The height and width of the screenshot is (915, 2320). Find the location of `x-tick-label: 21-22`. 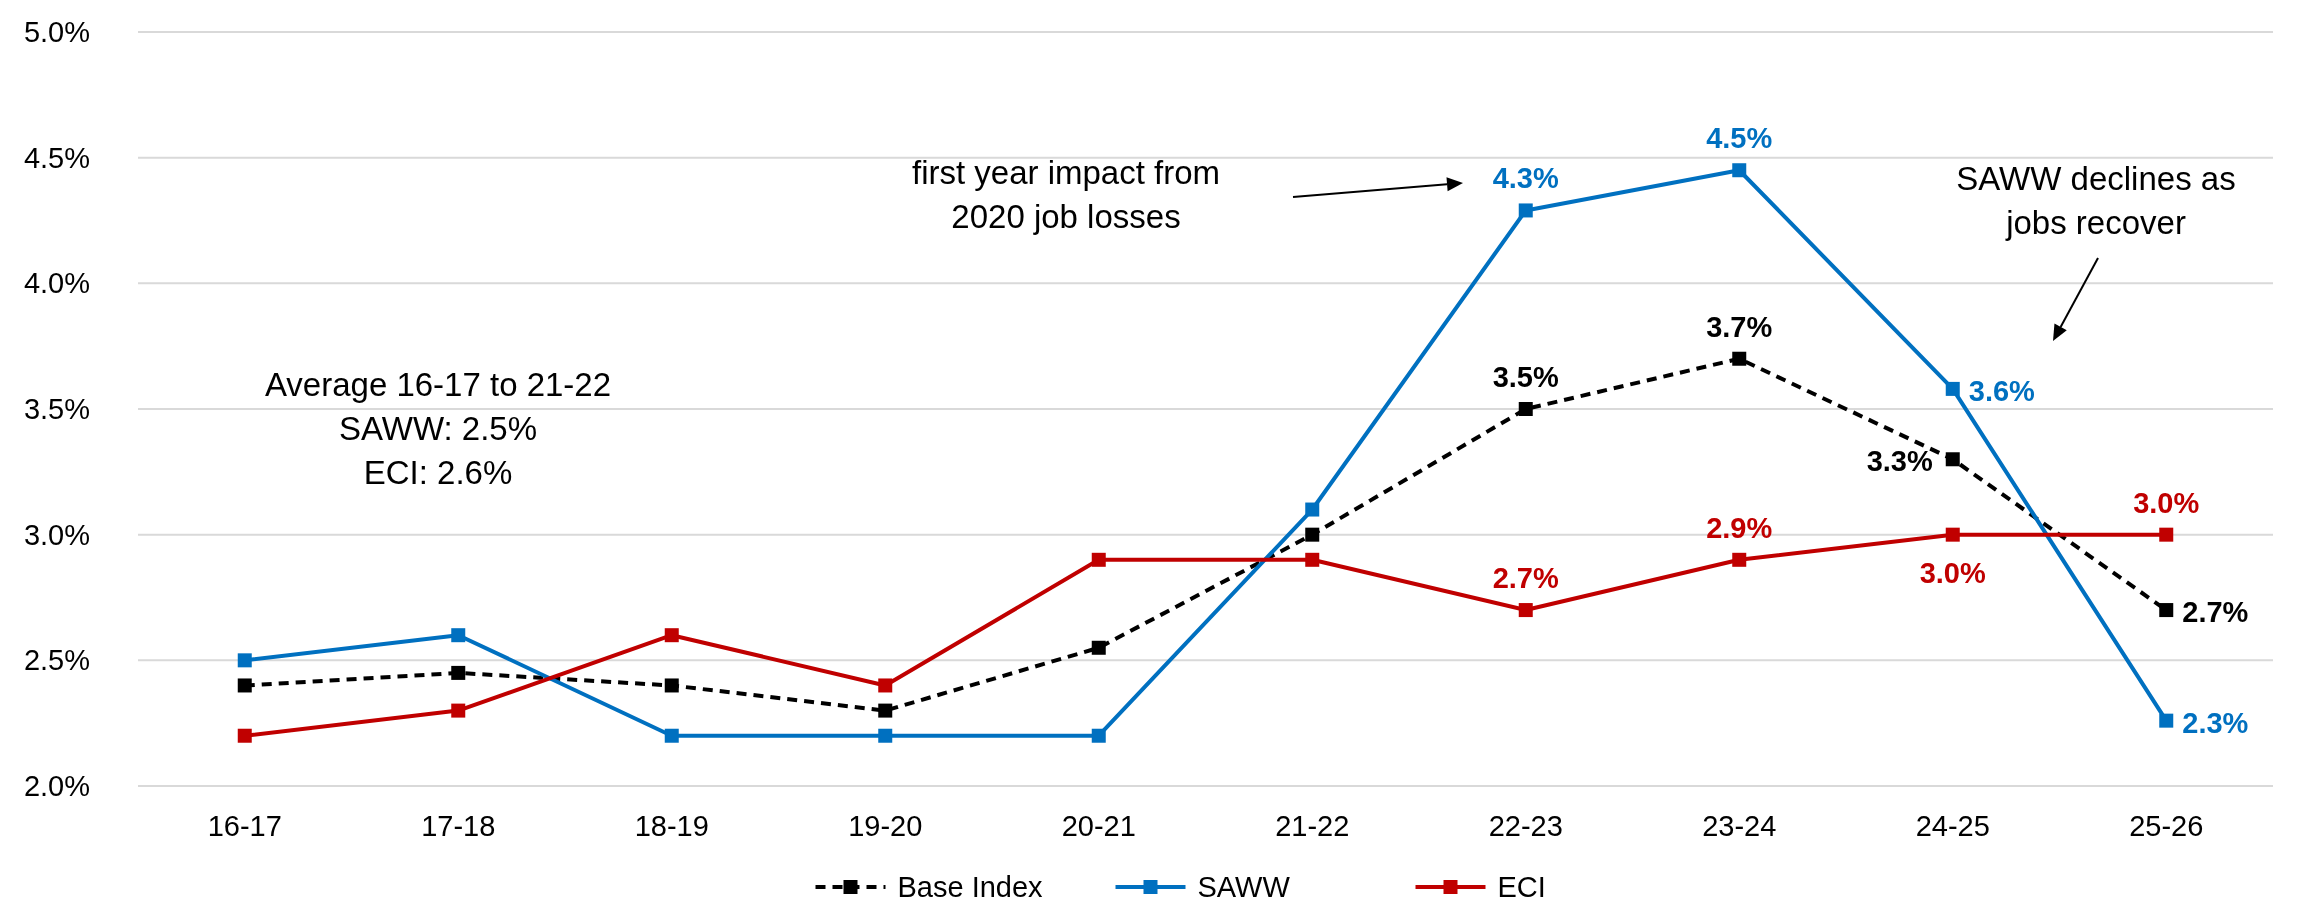

x-tick-label: 21-22 is located at coordinates (1312, 826).